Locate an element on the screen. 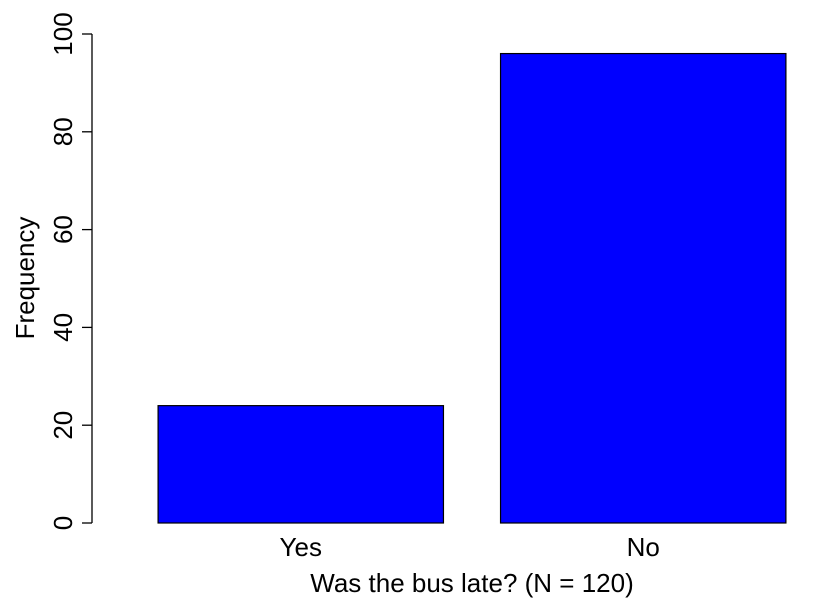  y-tick-label: 80 is located at coordinates (63, 131).